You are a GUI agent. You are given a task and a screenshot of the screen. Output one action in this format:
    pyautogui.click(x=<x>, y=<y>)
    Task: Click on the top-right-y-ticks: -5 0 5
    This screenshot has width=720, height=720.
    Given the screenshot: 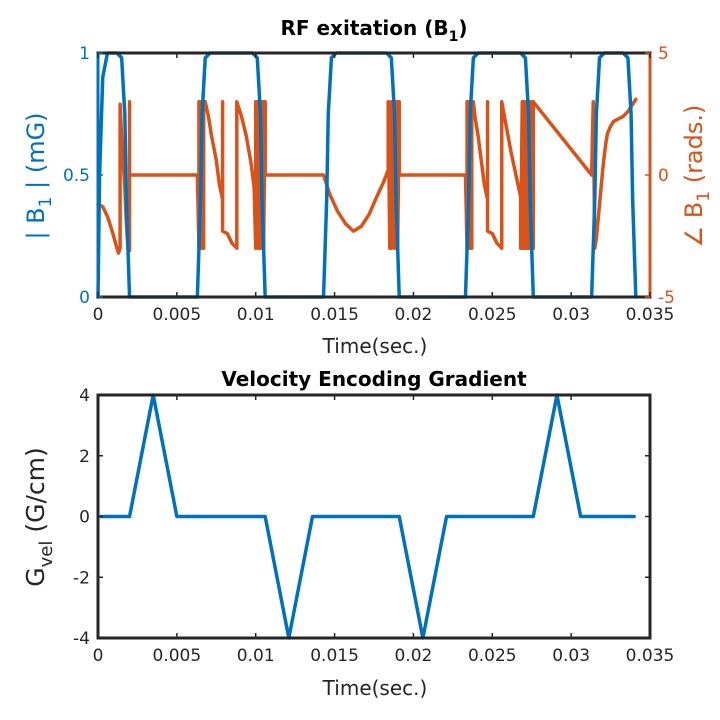 What is the action you would take?
    pyautogui.click(x=660, y=176)
    